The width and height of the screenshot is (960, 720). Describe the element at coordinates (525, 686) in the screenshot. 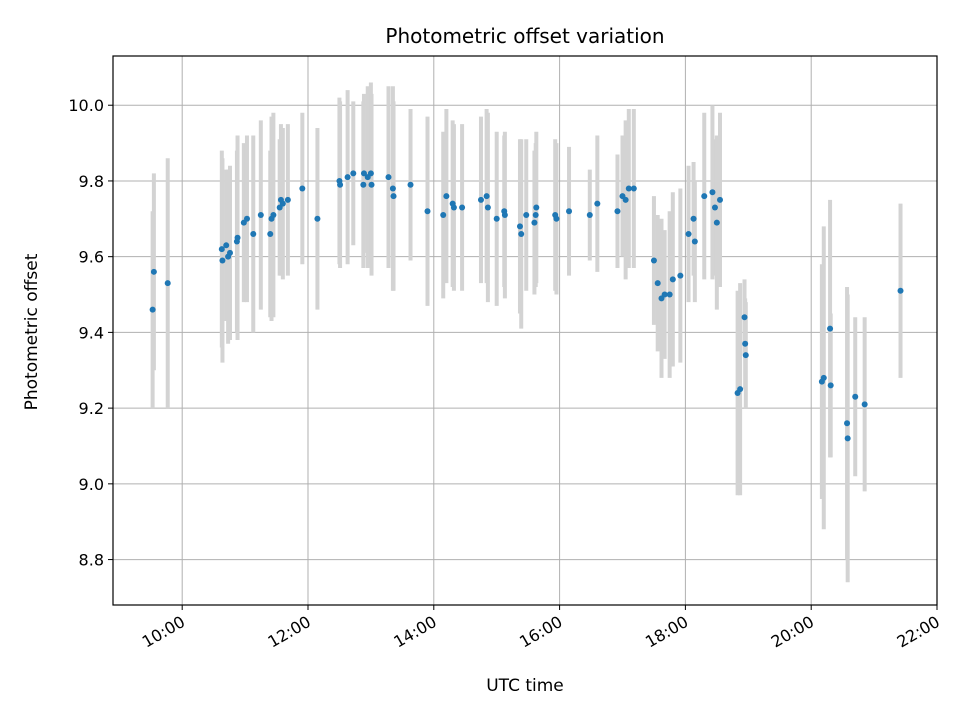

I see `x-axis-title: UTC time` at that location.